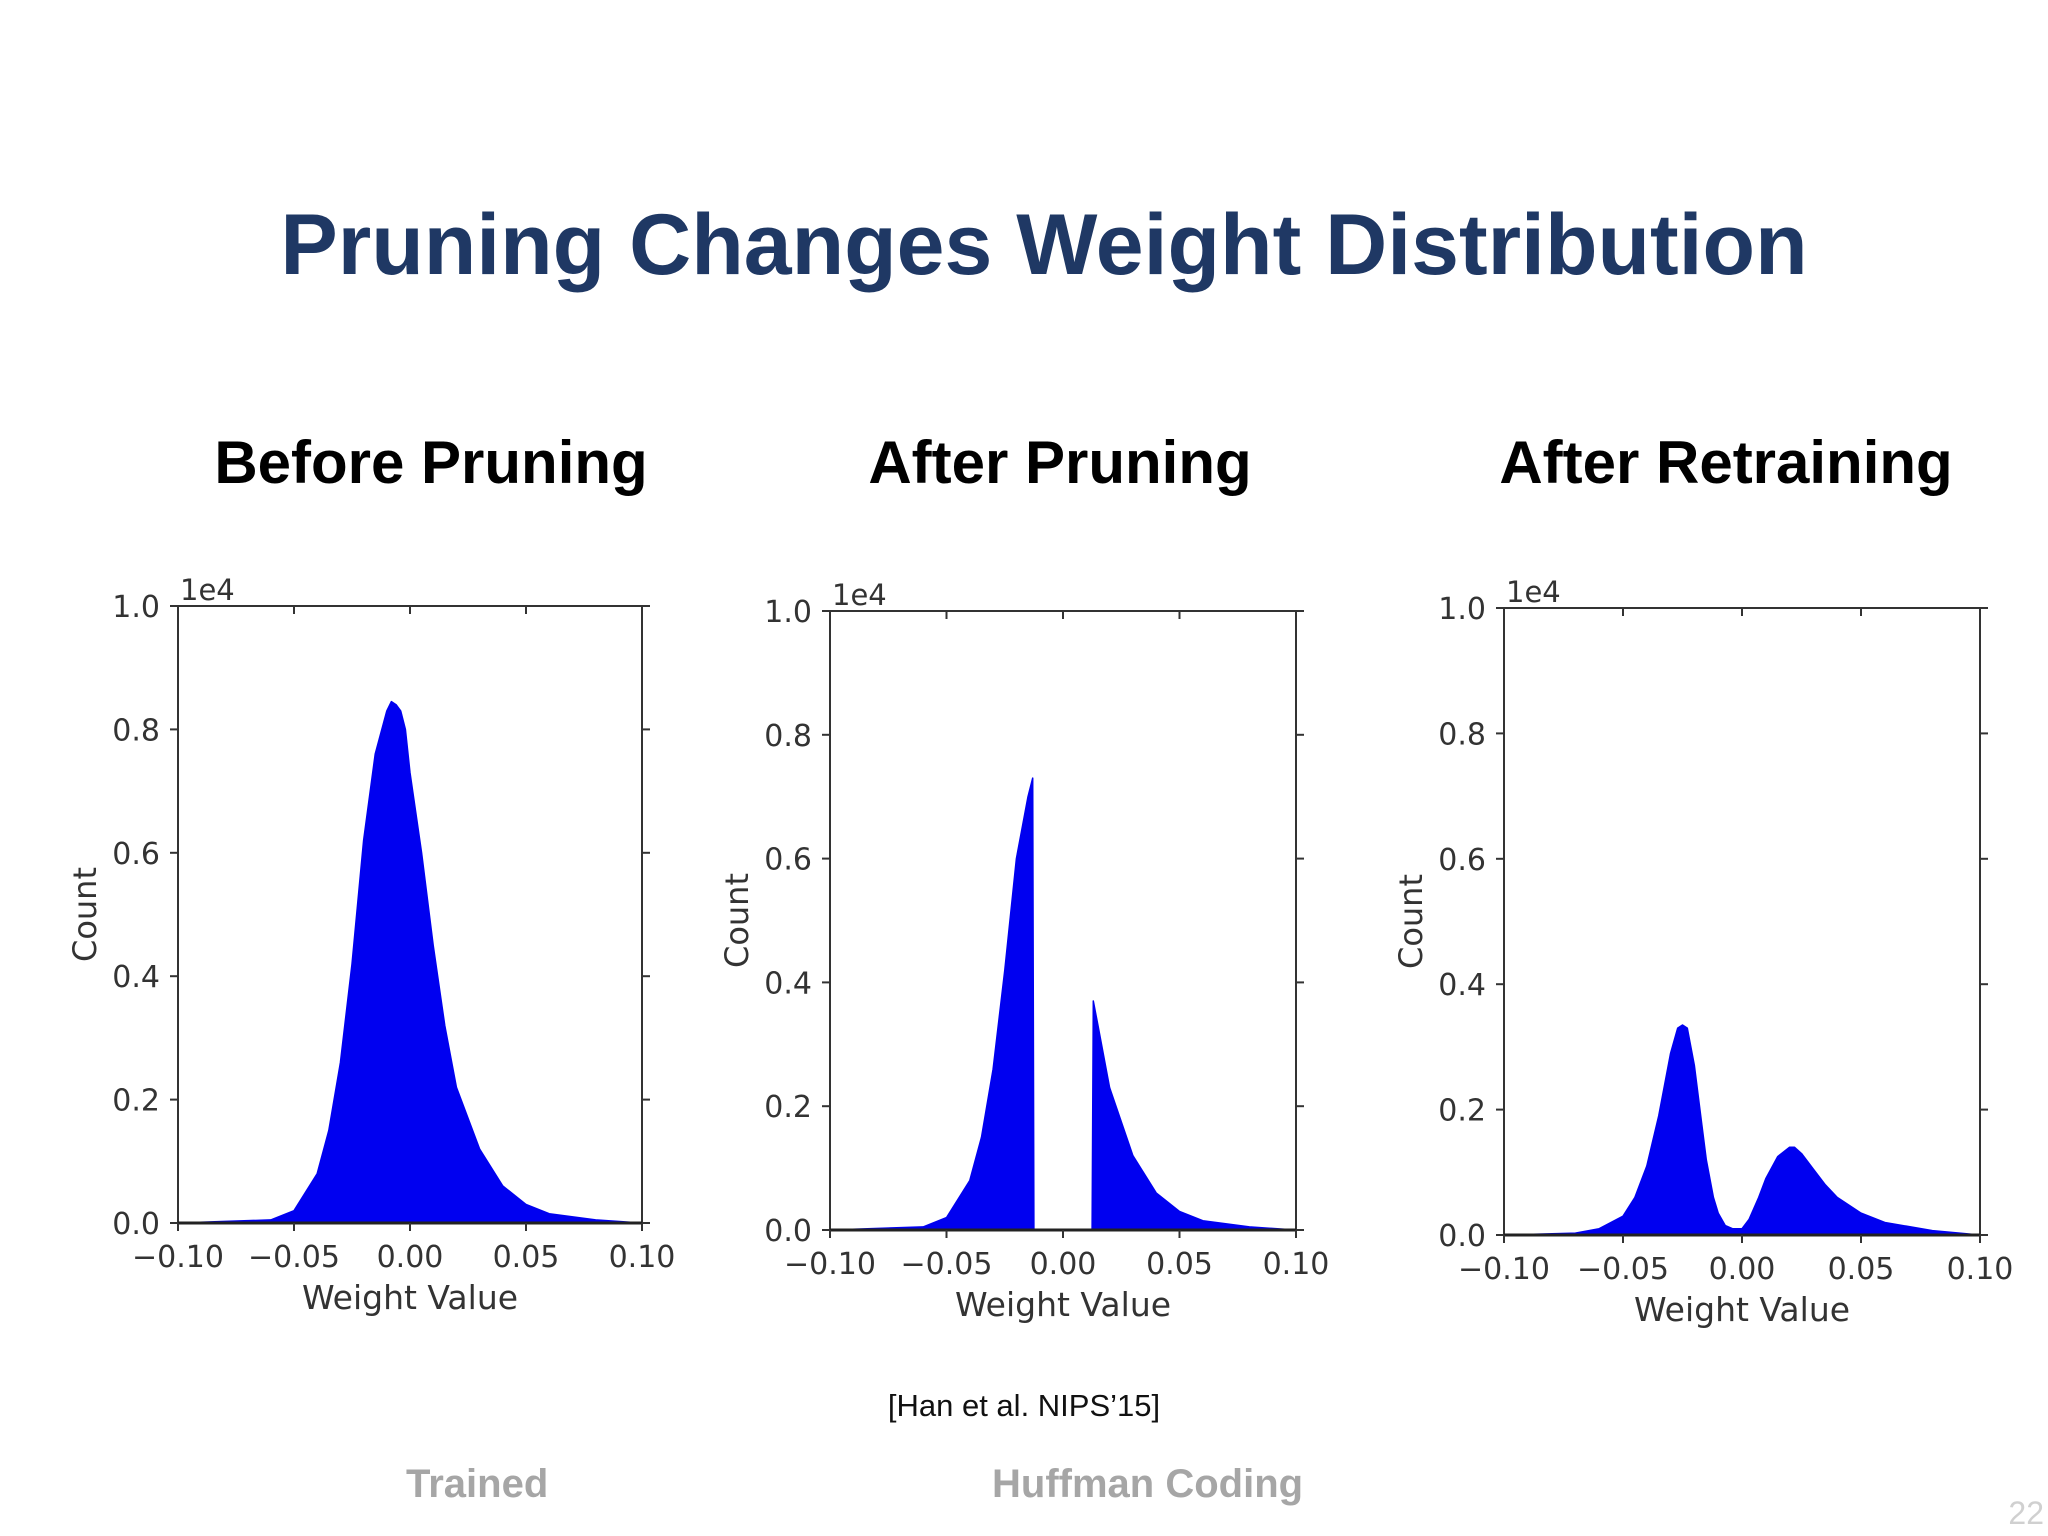 The image size is (2048, 1536). I want to click on panel-title-before-pruning: Before Pruning, so click(431, 462).